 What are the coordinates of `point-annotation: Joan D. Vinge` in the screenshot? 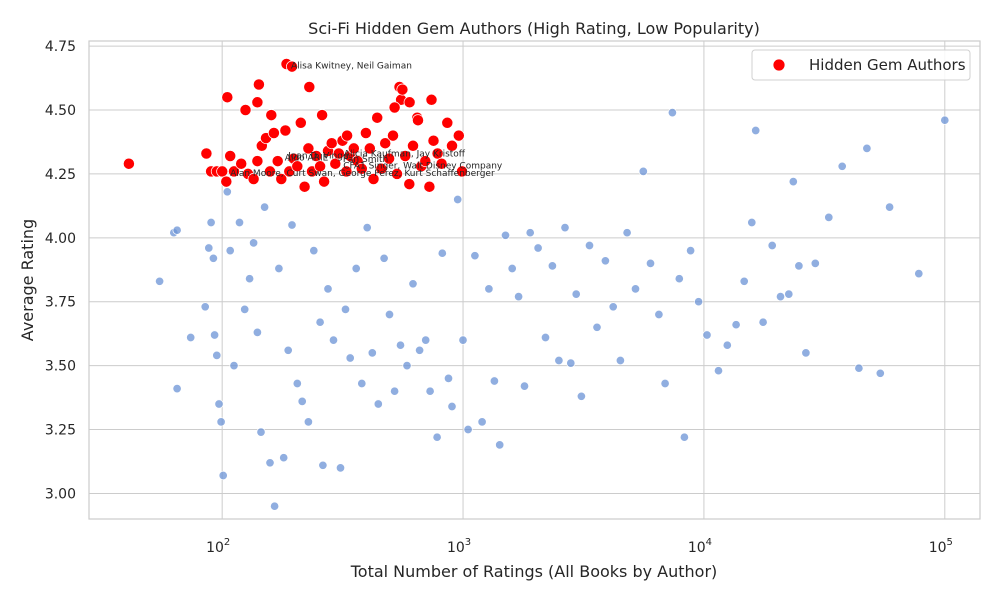 It's located at (318, 157).